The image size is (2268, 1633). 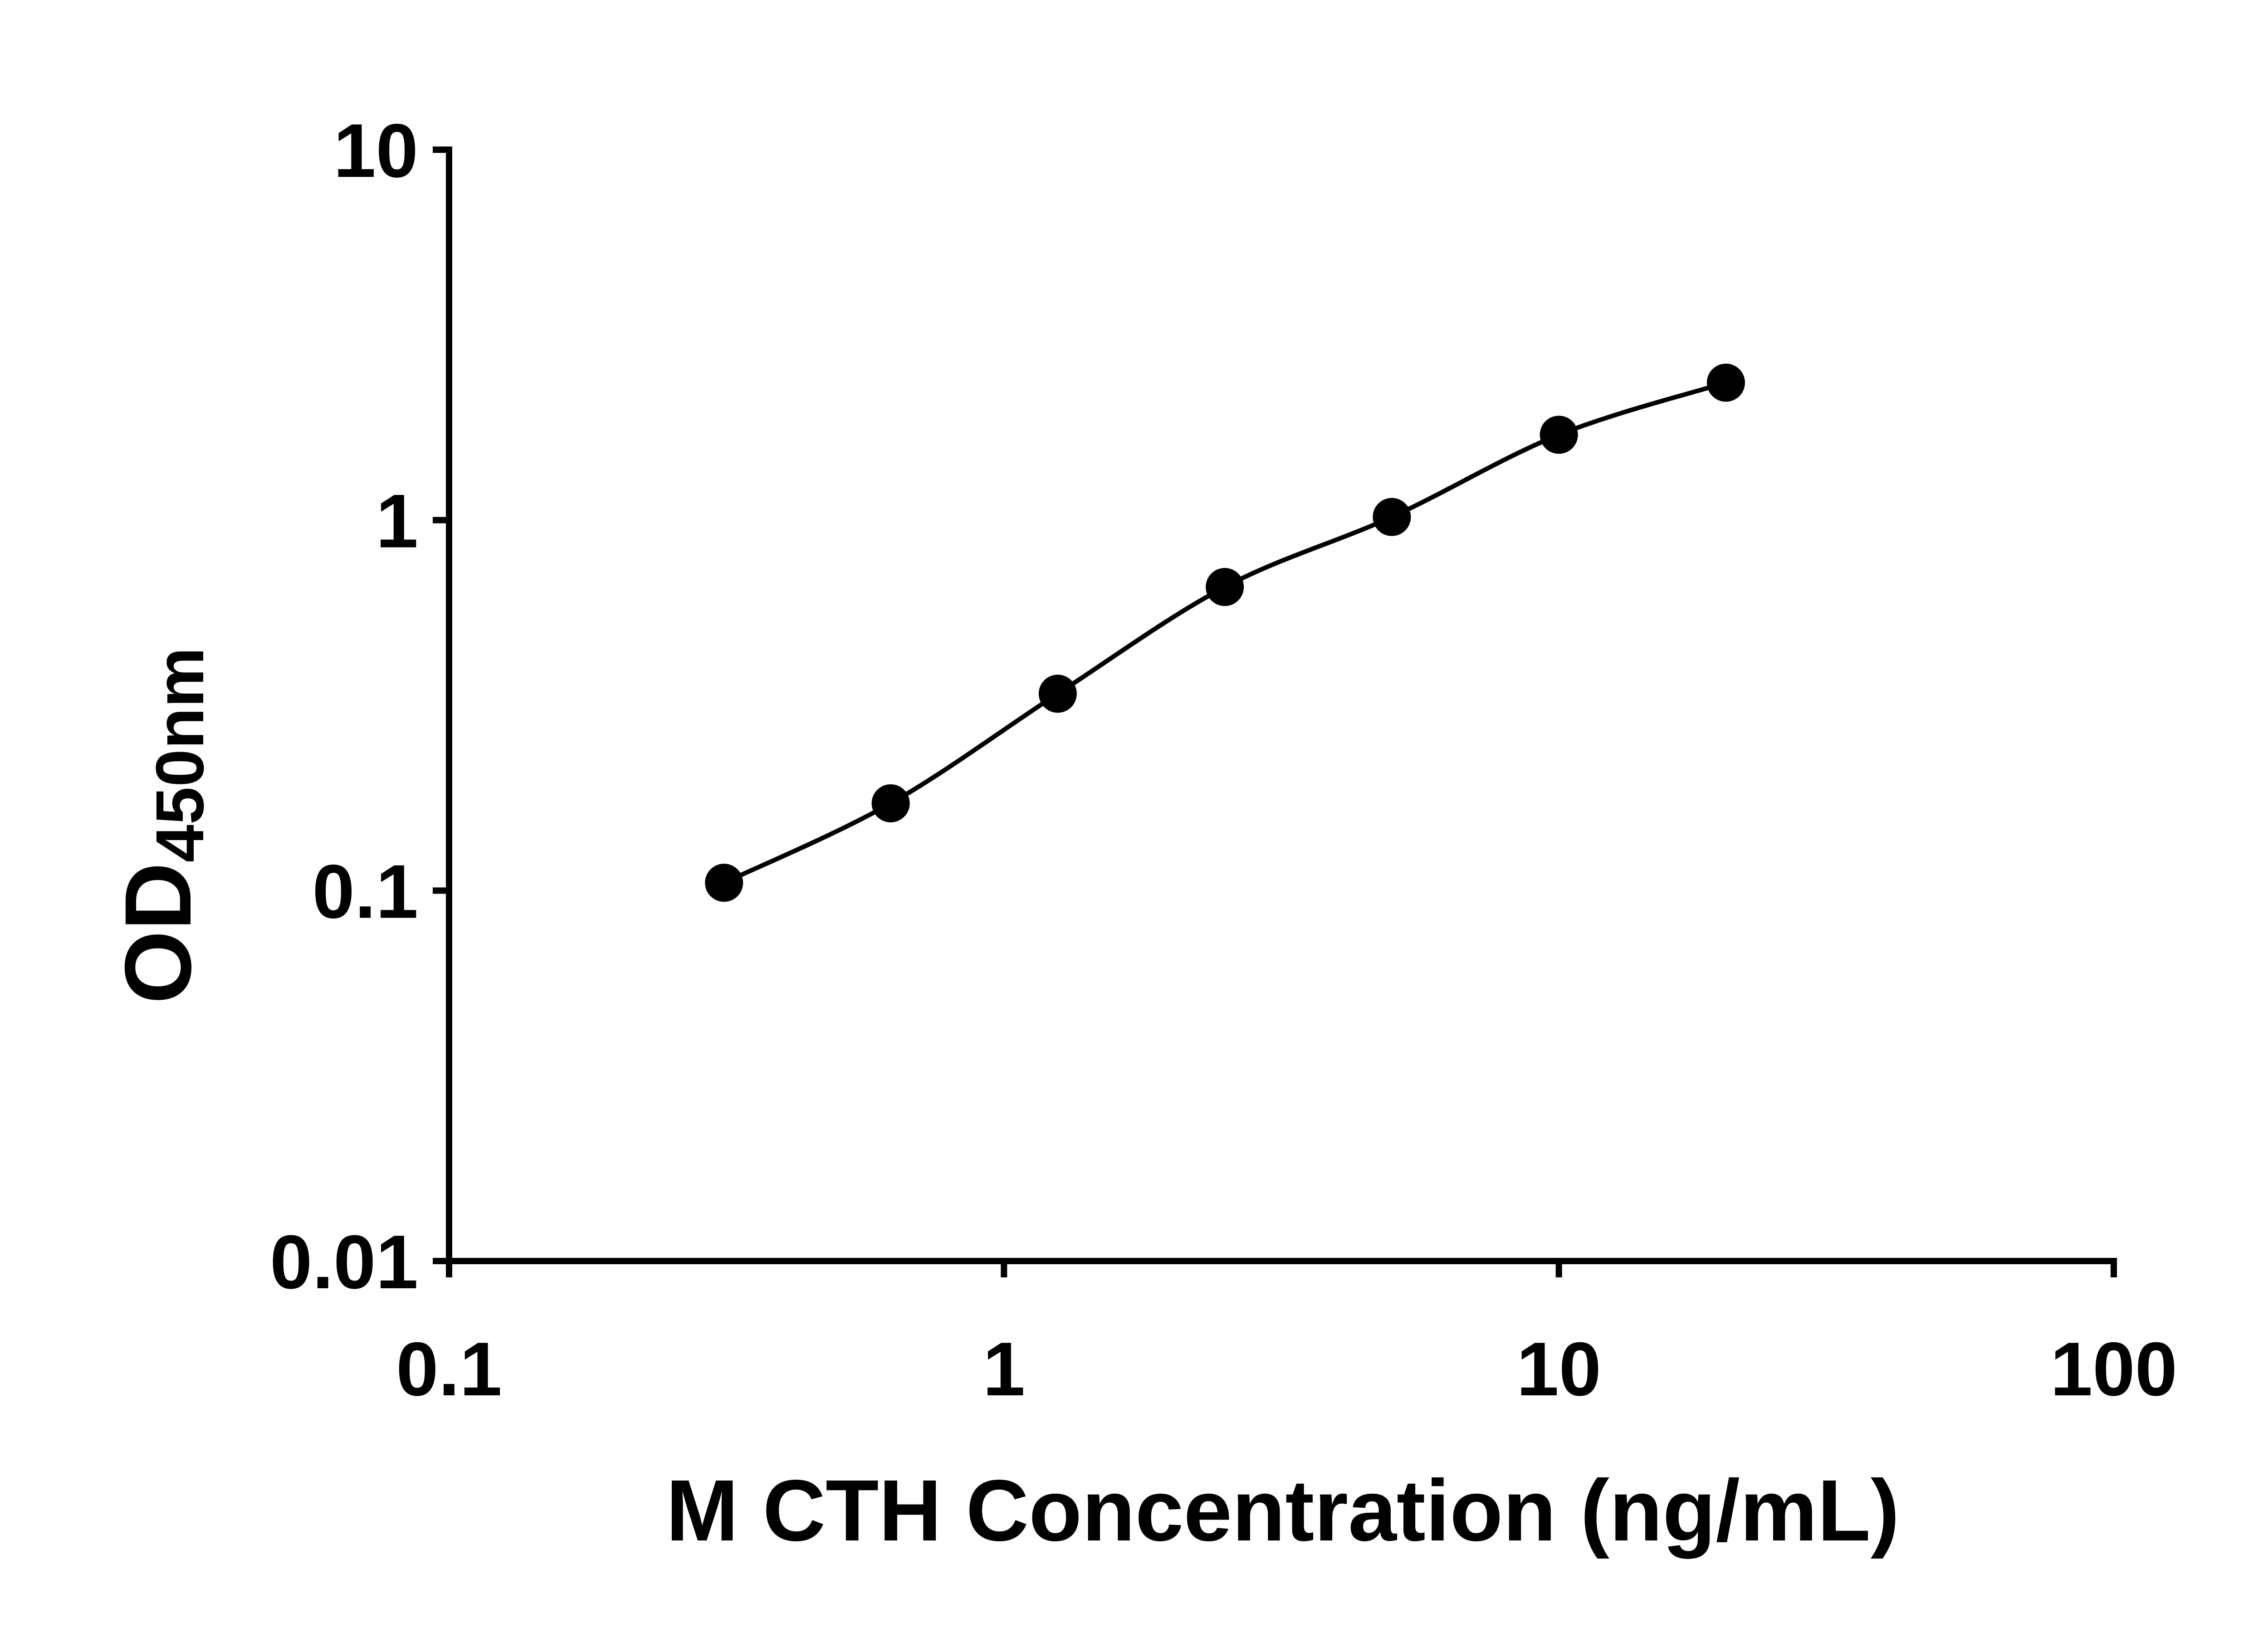 What do you see at coordinates (449, 1369) in the screenshot?
I see `x-tick-label: 0.1` at bounding box center [449, 1369].